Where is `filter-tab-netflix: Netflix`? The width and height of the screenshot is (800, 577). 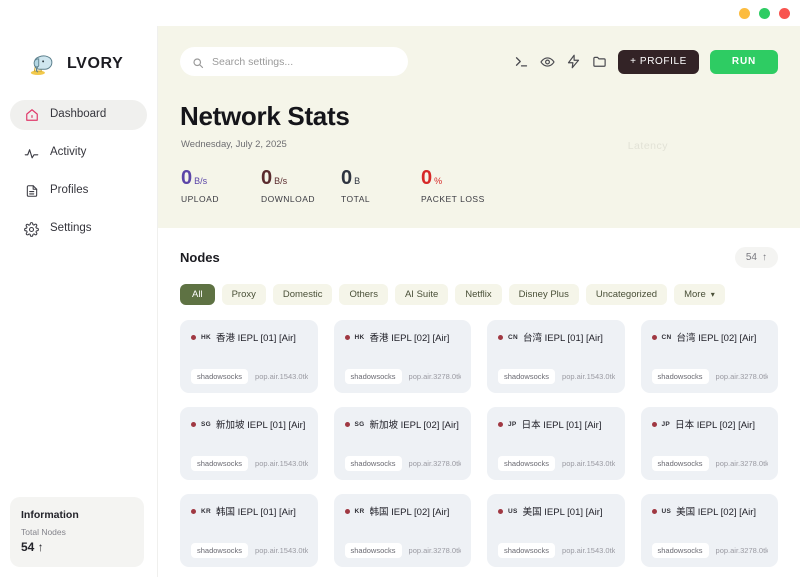
filter-tab-netflix: Netflix is located at coordinates (478, 294).